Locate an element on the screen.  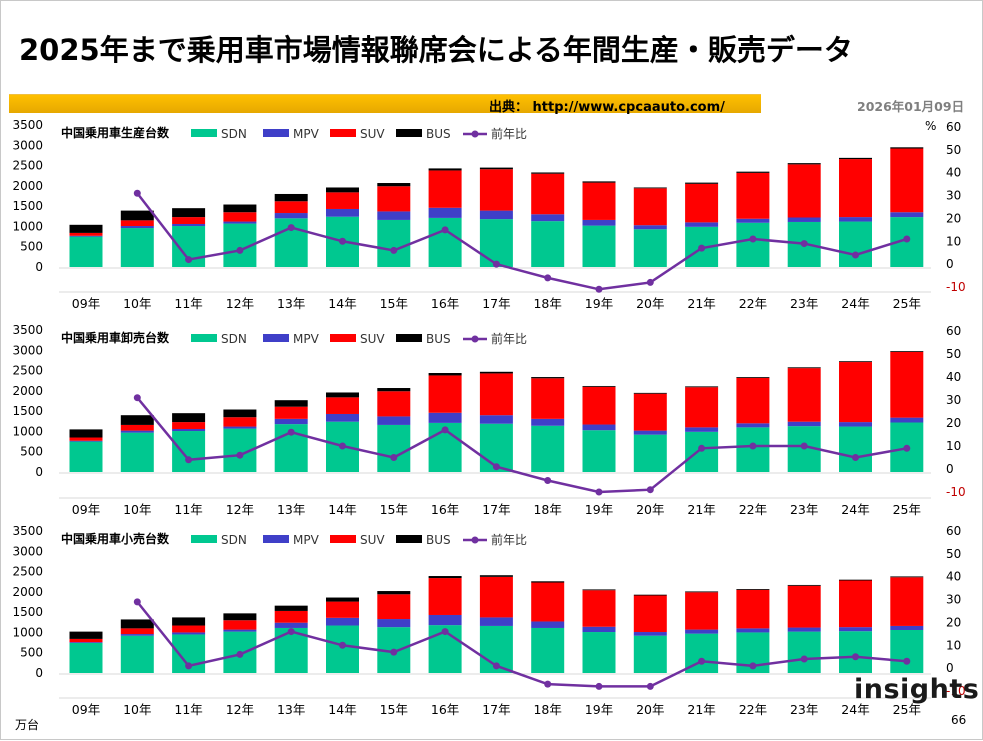
yoy-line is located at coordinates (522, 241).